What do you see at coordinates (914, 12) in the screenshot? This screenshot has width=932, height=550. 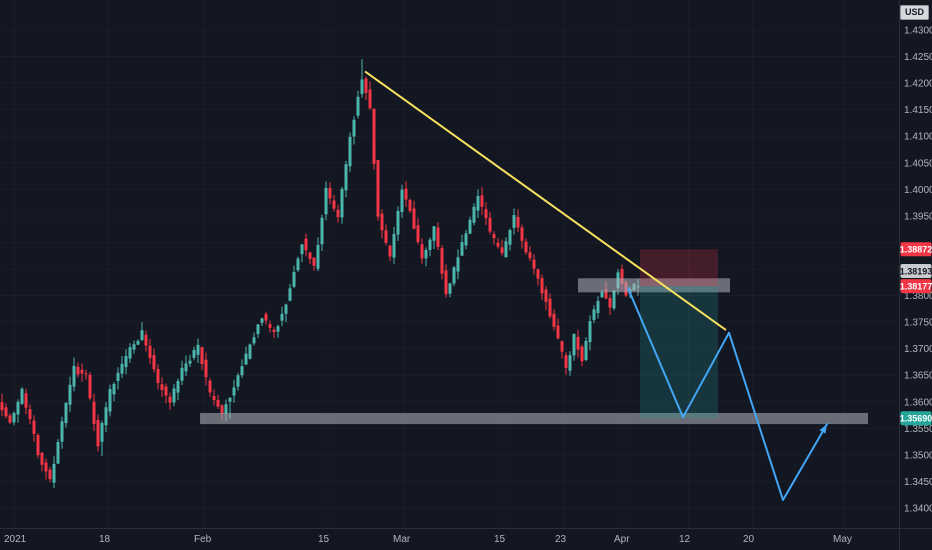 I see `currency-badge: USD` at bounding box center [914, 12].